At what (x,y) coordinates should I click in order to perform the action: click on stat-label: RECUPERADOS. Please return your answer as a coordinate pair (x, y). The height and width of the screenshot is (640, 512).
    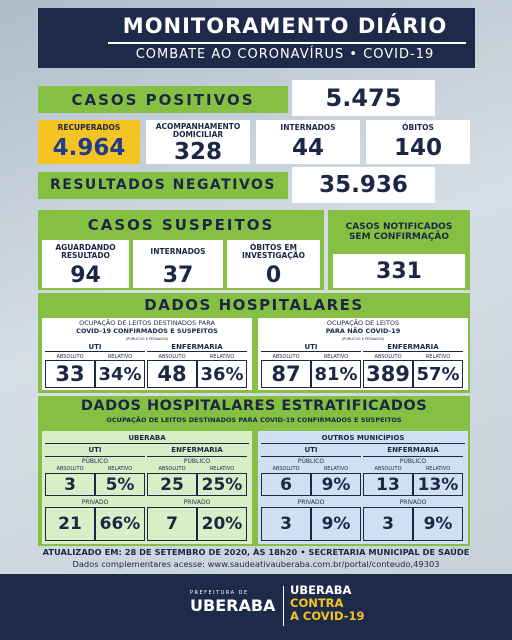
    Looking at the image, I should click on (89, 127).